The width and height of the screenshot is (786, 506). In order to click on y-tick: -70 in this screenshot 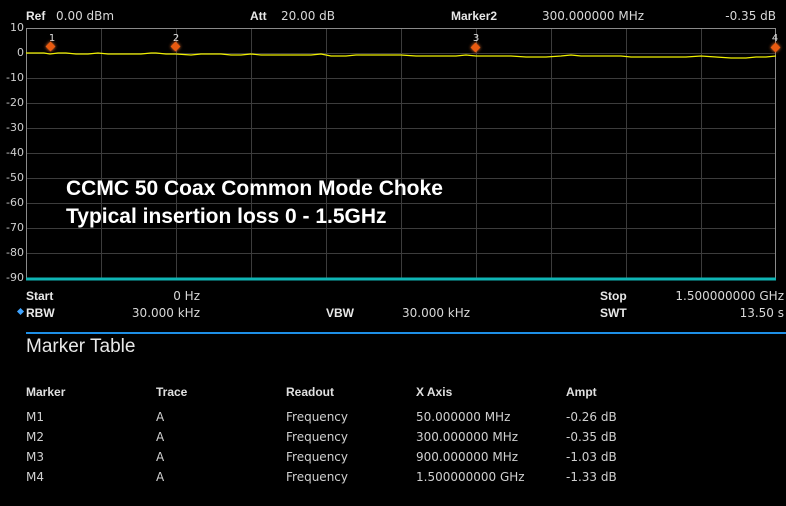, I will do `click(15, 227)`.